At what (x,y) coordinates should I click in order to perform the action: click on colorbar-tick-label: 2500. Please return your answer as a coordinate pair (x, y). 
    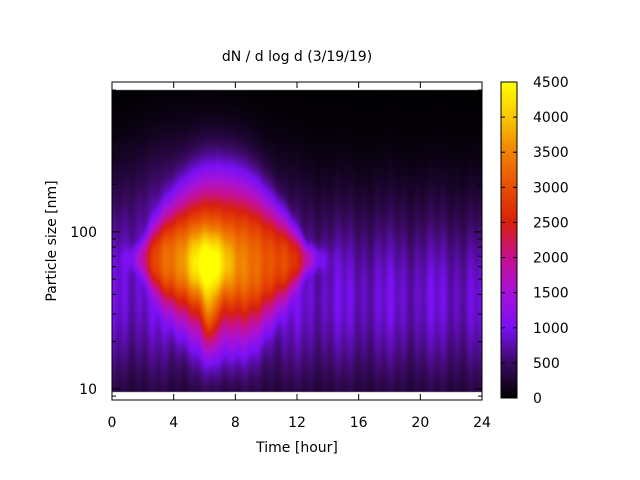
    Looking at the image, I should click on (551, 223).